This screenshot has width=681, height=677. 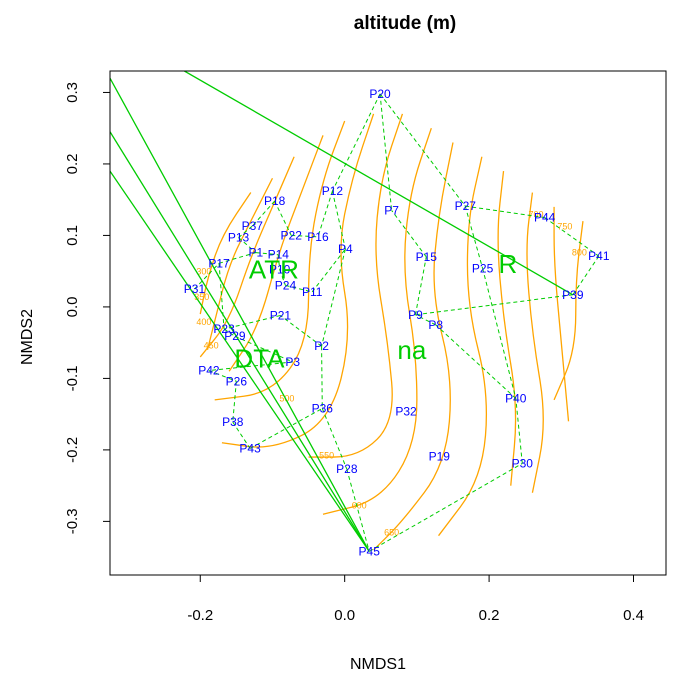 What do you see at coordinates (415, 599) in the screenshot?
I see `x-axis: -0.2 0.0 0.2 0.4` at bounding box center [415, 599].